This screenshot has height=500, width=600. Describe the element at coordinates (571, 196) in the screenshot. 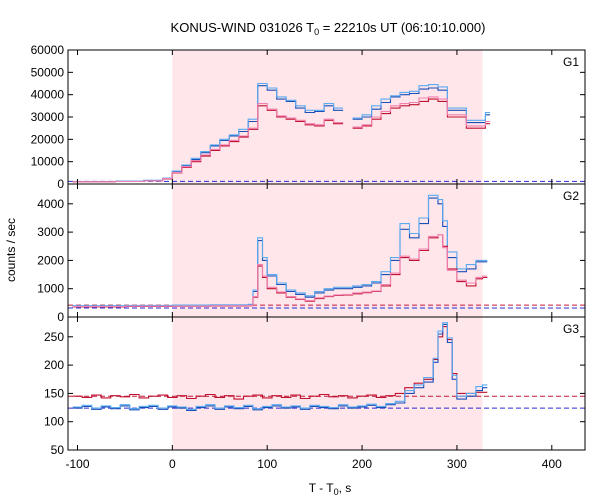

I see `panel-label: G2` at that location.